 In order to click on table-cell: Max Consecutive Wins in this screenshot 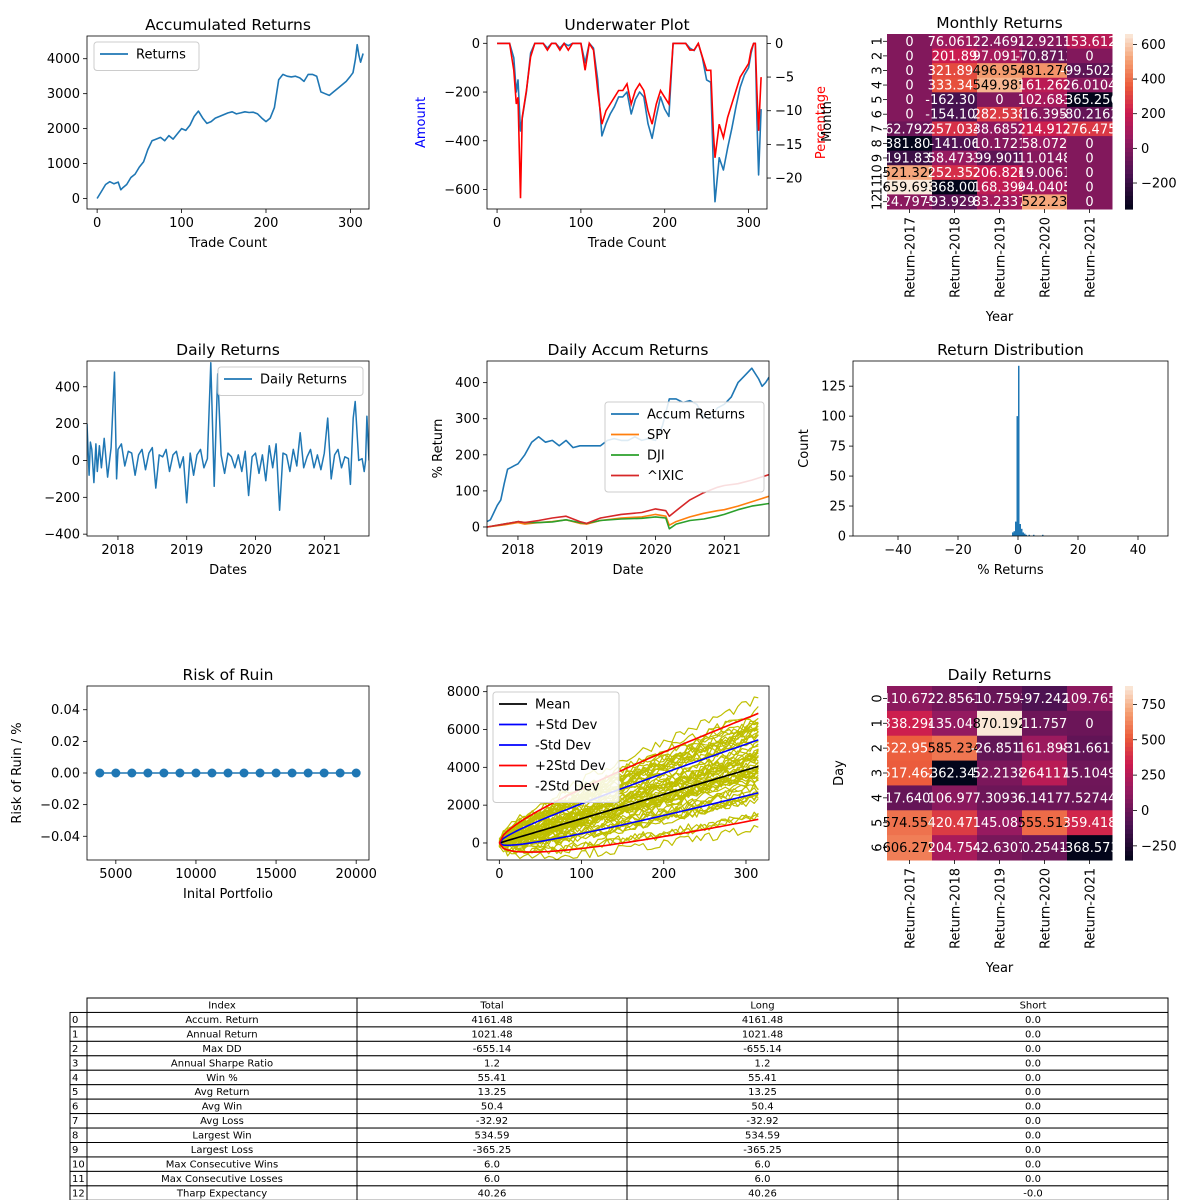, I will do `click(222, 1164)`.